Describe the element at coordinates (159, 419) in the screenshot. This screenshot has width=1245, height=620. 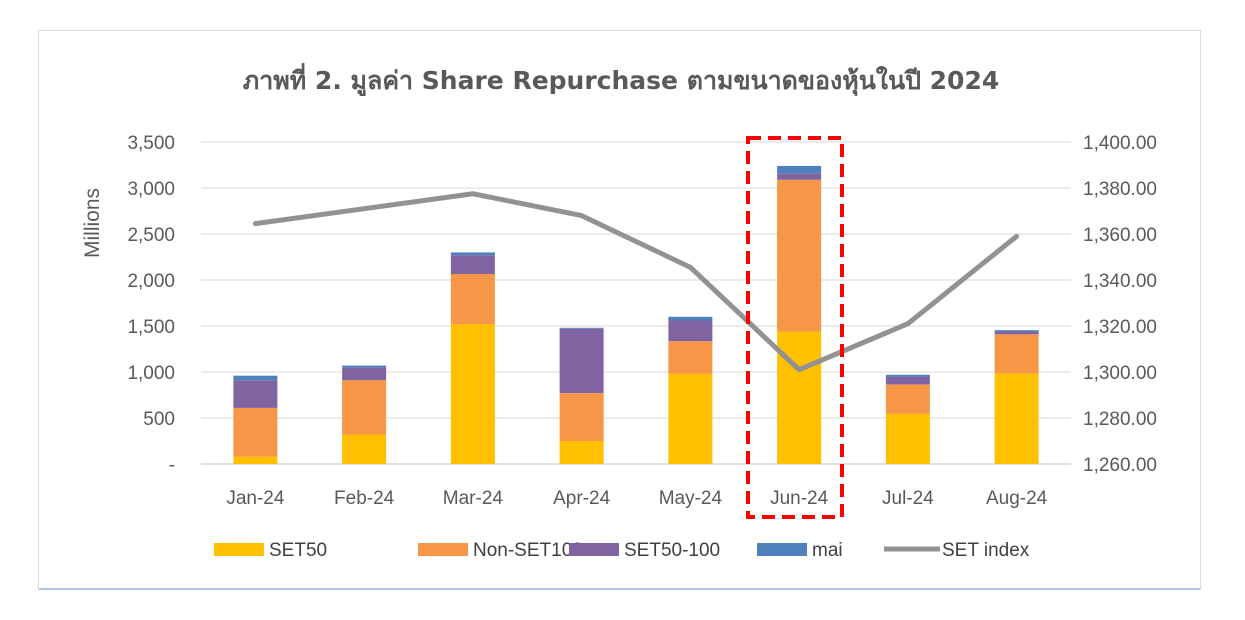
I see `y-tick-label: 500` at that location.